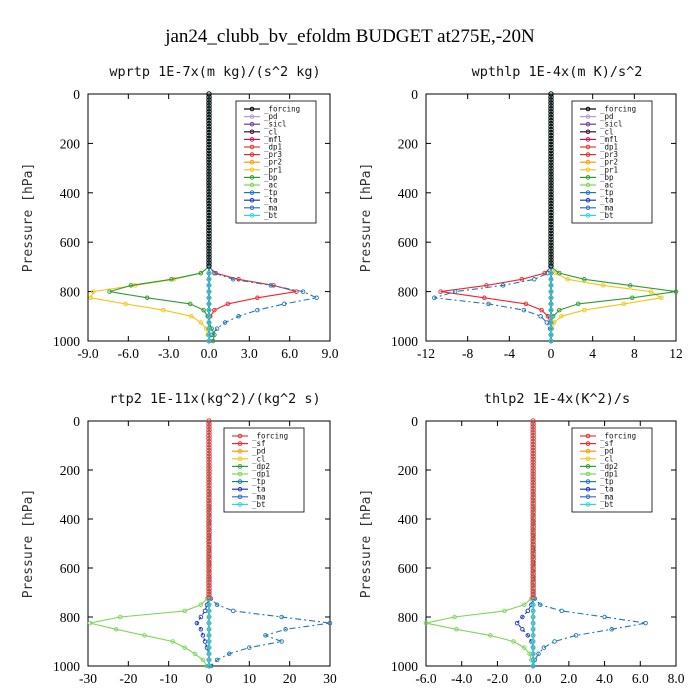  What do you see at coordinates (259, 504) in the screenshot?
I see `legend-entry: _bt` at bounding box center [259, 504].